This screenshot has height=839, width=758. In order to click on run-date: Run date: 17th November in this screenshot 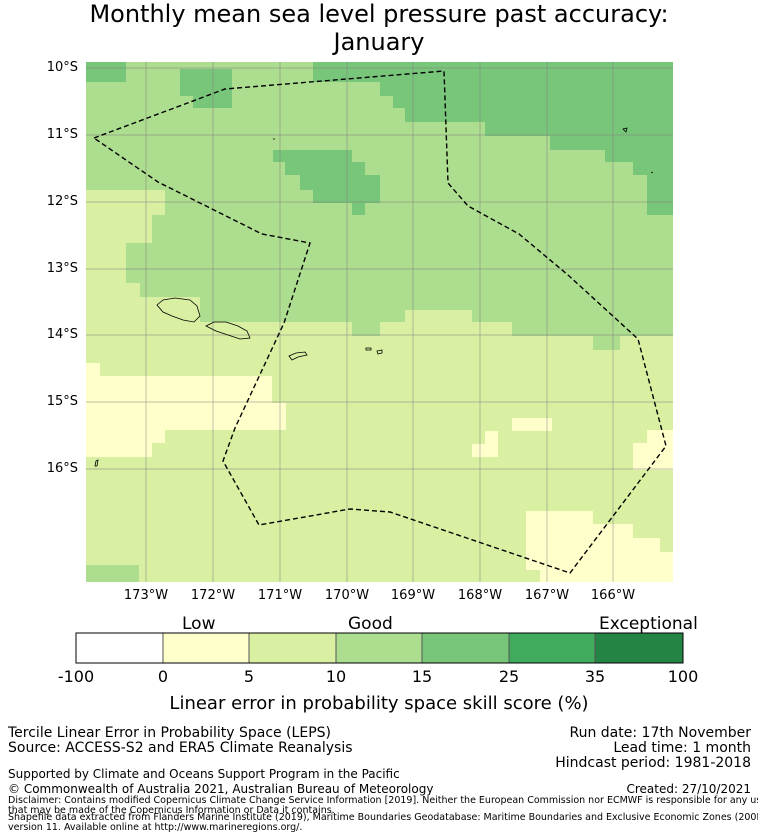, I will do `click(660, 733)`.